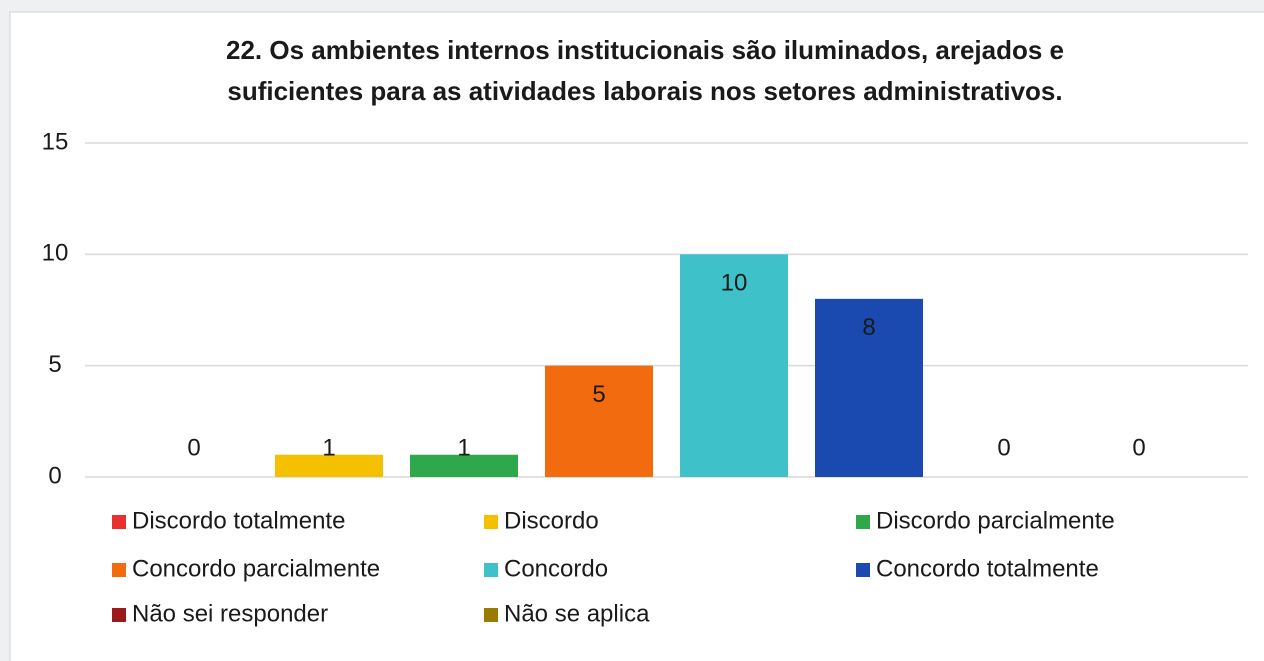 The width and height of the screenshot is (1264, 661). What do you see at coordinates (868, 327) in the screenshot?
I see `data-label: 8` at bounding box center [868, 327].